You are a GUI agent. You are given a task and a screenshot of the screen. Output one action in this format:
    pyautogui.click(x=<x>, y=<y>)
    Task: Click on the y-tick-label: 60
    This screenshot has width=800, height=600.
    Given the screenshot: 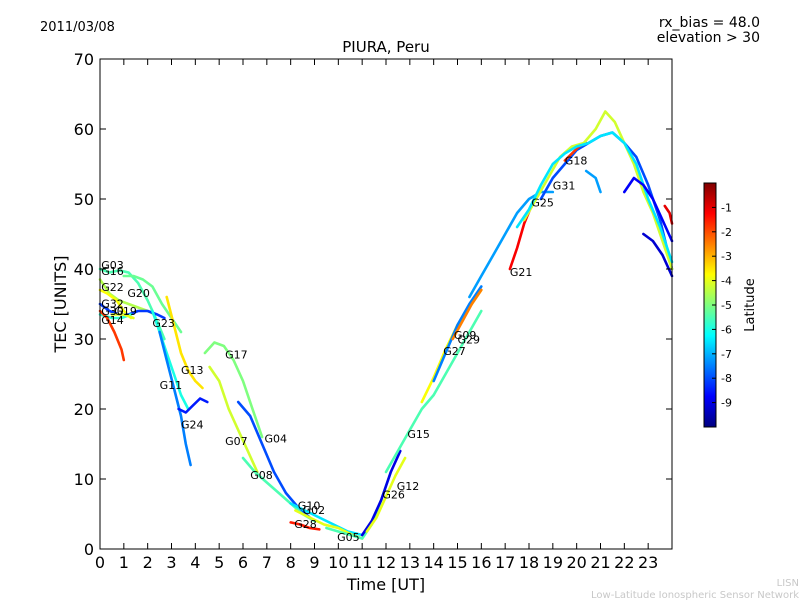 What is the action you would take?
    pyautogui.click(x=84, y=129)
    